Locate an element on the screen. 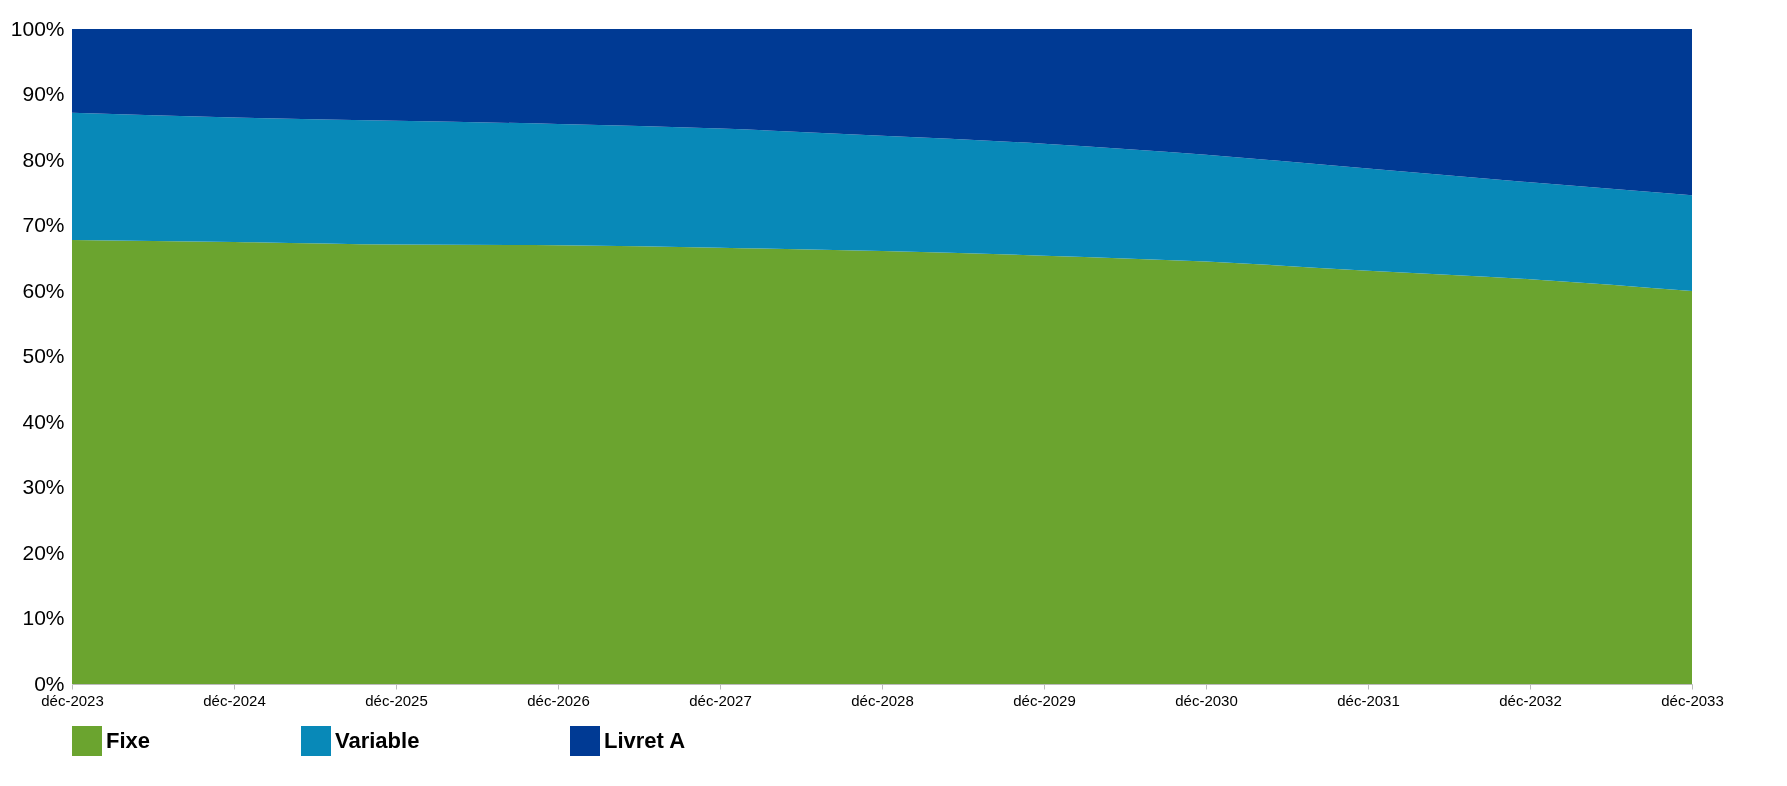 The image size is (1787, 786). x-tick-label: déc-2026 is located at coordinates (558, 700).